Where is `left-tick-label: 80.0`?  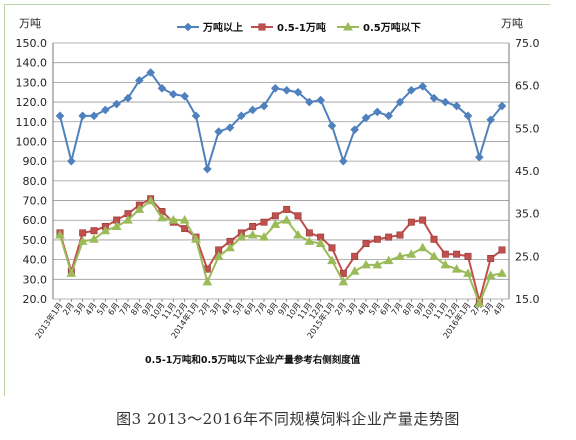
left-tick-label: 80.0 is located at coordinates (35, 181).